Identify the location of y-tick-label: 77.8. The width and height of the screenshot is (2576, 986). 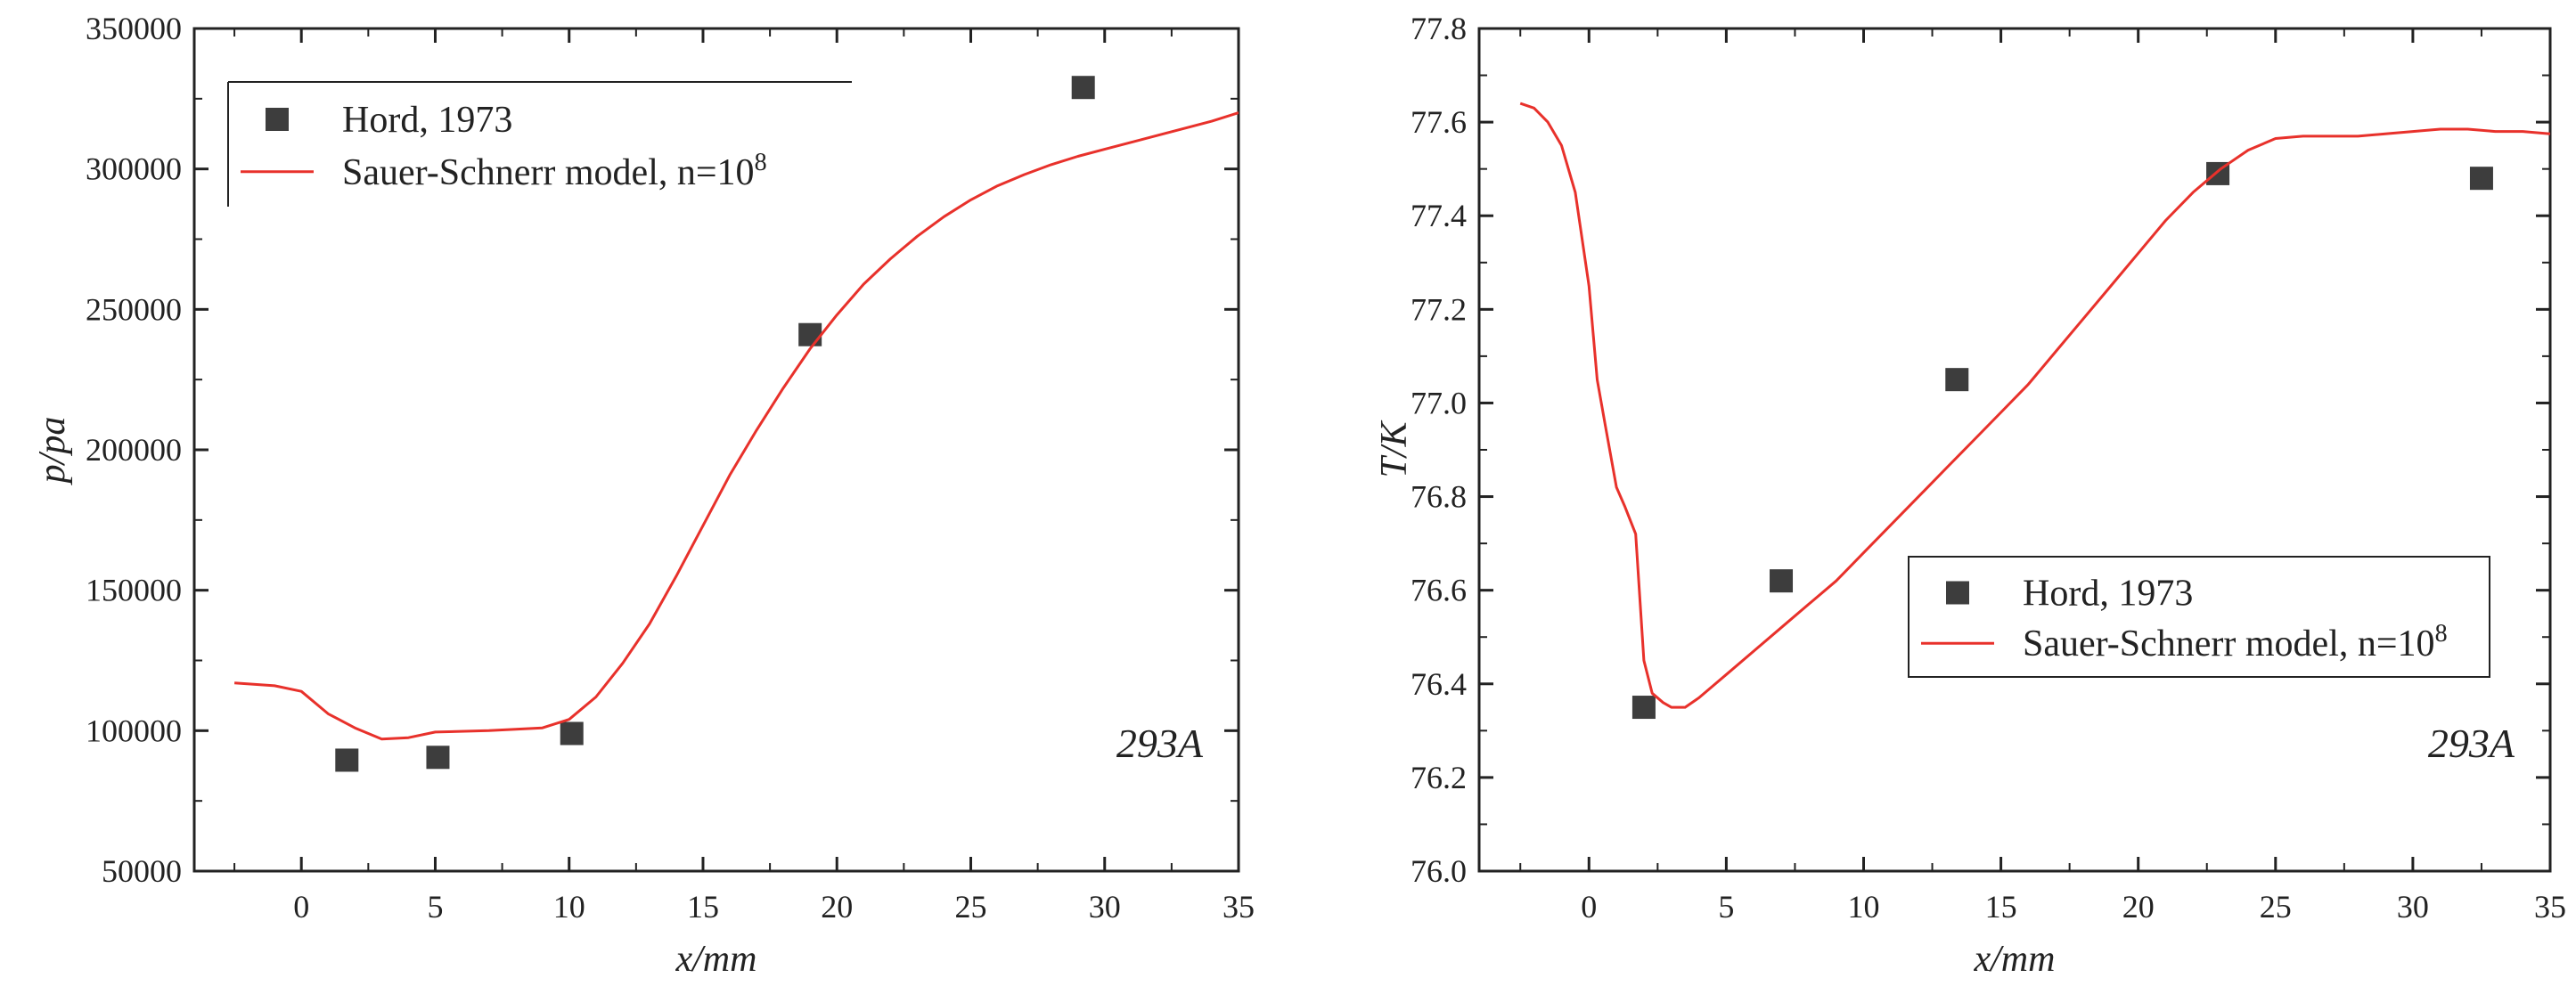
(1439, 28).